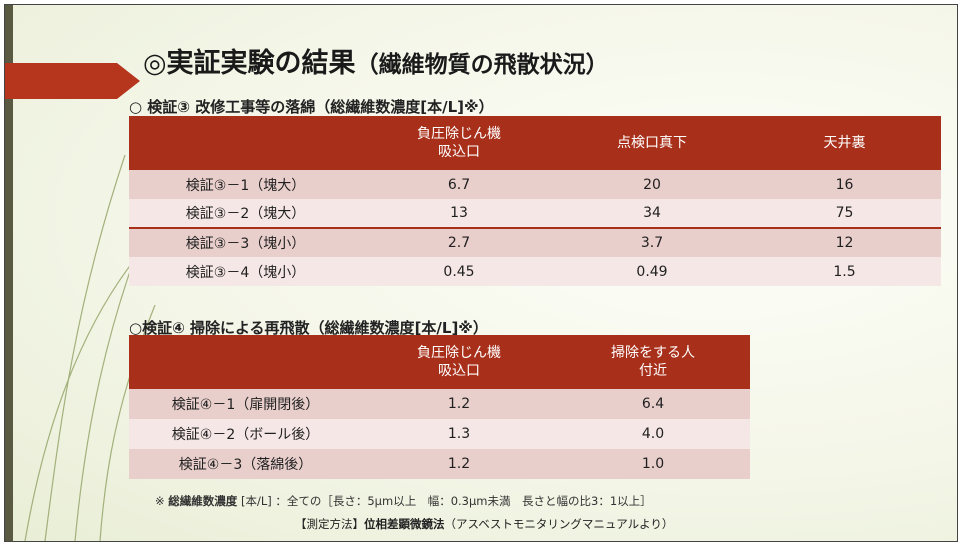 This screenshot has width=962, height=544. Describe the element at coordinates (652, 271) in the screenshot. I see `table-cell: 0.49` at that location.